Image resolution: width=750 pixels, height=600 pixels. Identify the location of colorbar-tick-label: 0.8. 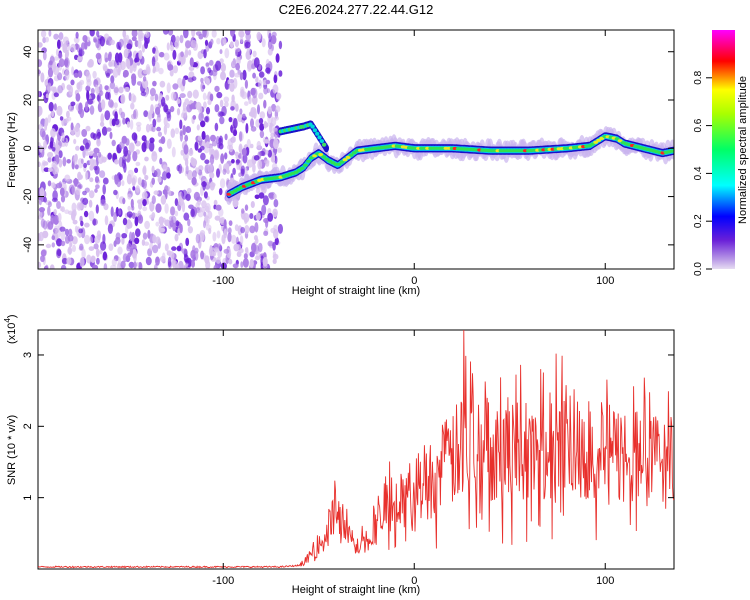
(698, 77).